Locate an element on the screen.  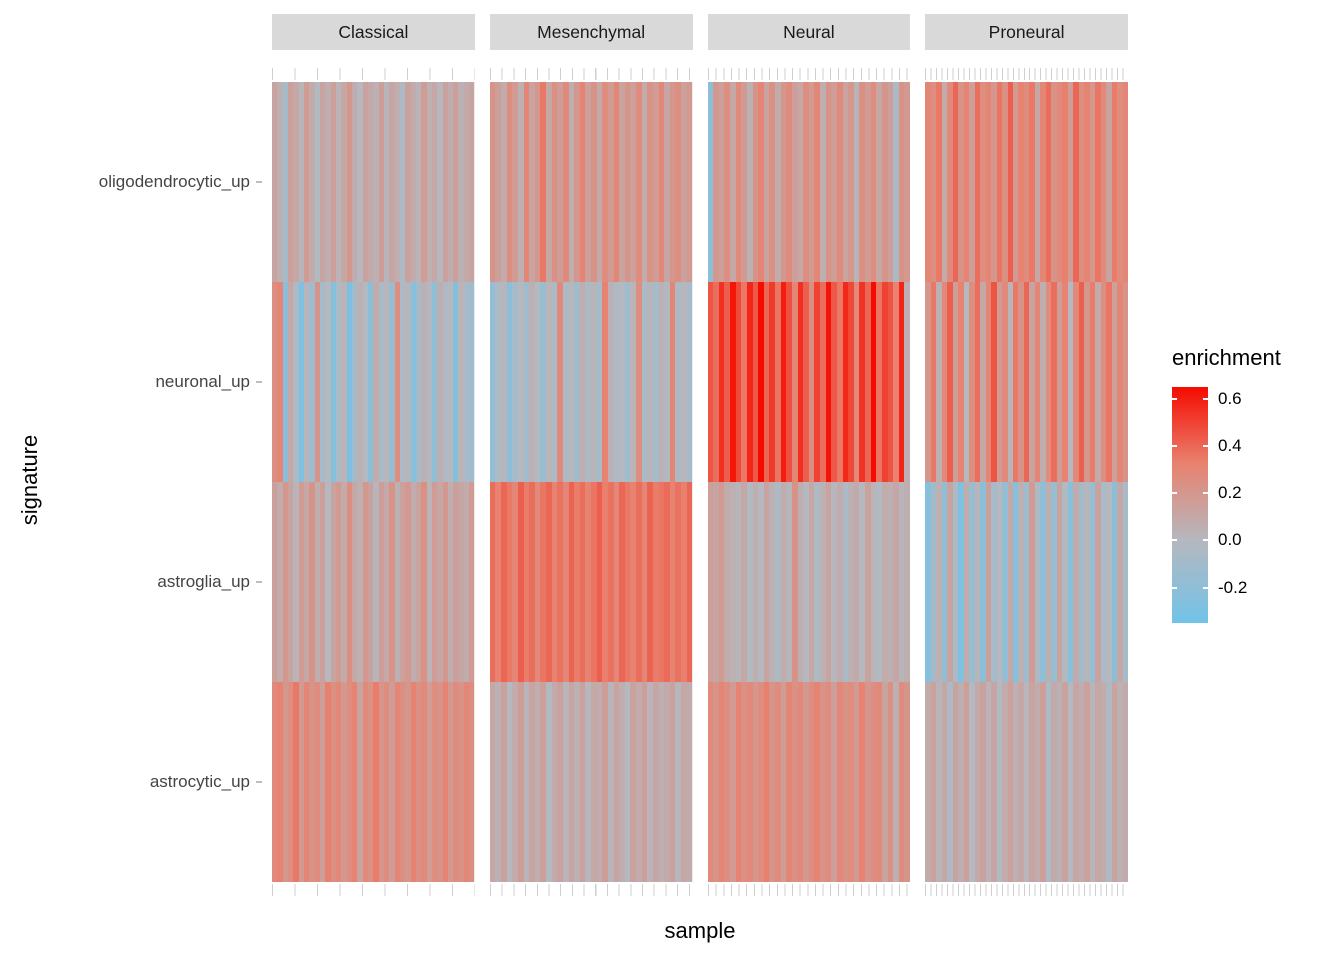
legend-bar-wrap: 0.6 0.4 0.2 0.0 -0.2 is located at coordinates (1252, 505).